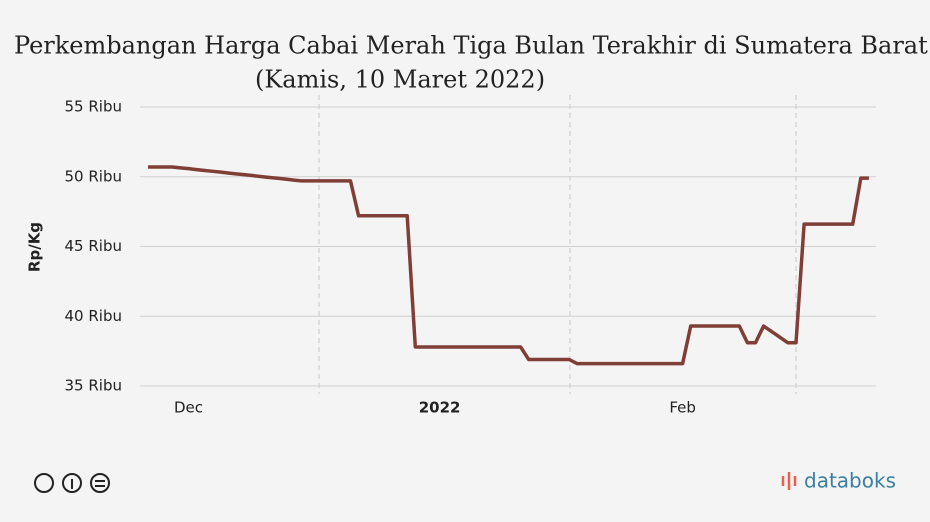 This screenshot has width=930, height=522. Describe the element at coordinates (93, 107) in the screenshot. I see `y-tick-label: 55 Ribu` at that location.